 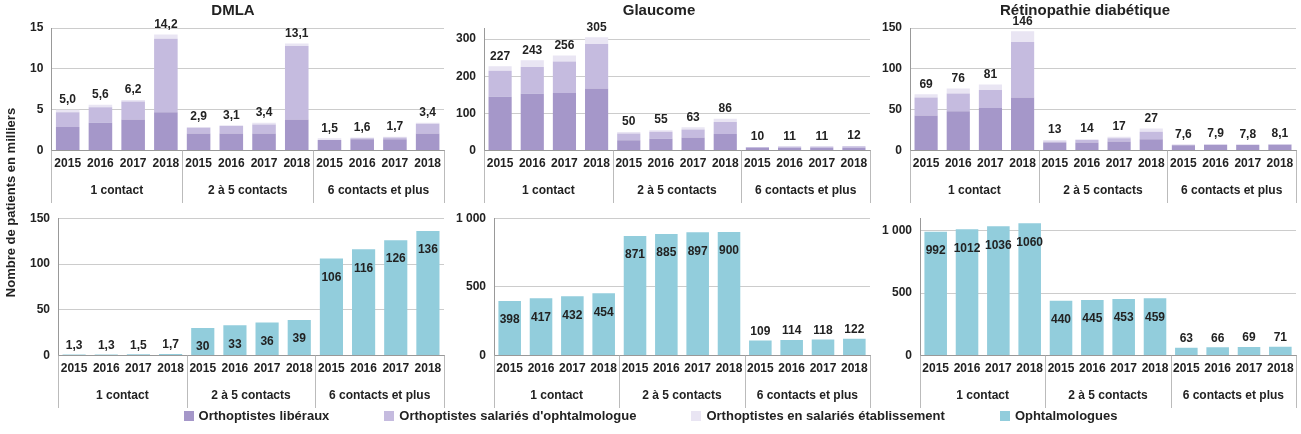 What do you see at coordinates (541, 316) in the screenshot?
I see `data-label: 417` at bounding box center [541, 316].